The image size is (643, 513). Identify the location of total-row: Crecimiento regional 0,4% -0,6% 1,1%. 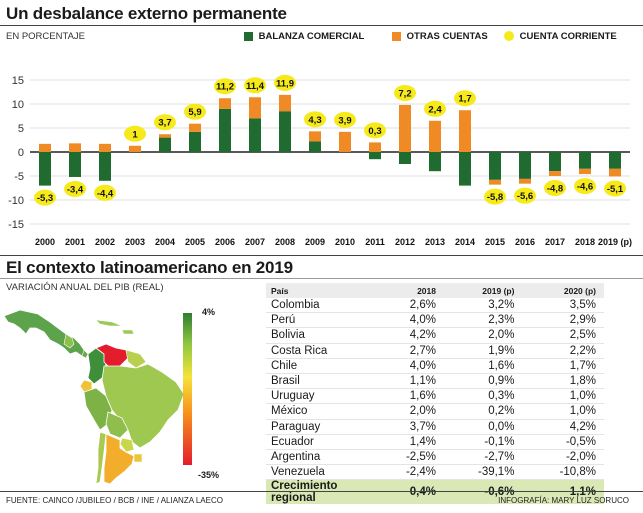
(435, 492).